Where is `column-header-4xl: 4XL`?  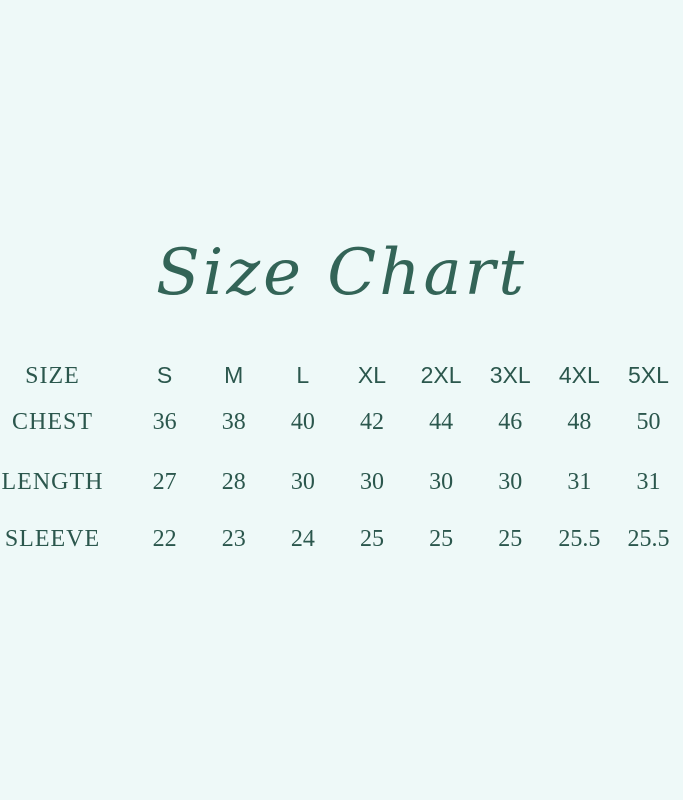 column-header-4xl: 4XL is located at coordinates (579, 375).